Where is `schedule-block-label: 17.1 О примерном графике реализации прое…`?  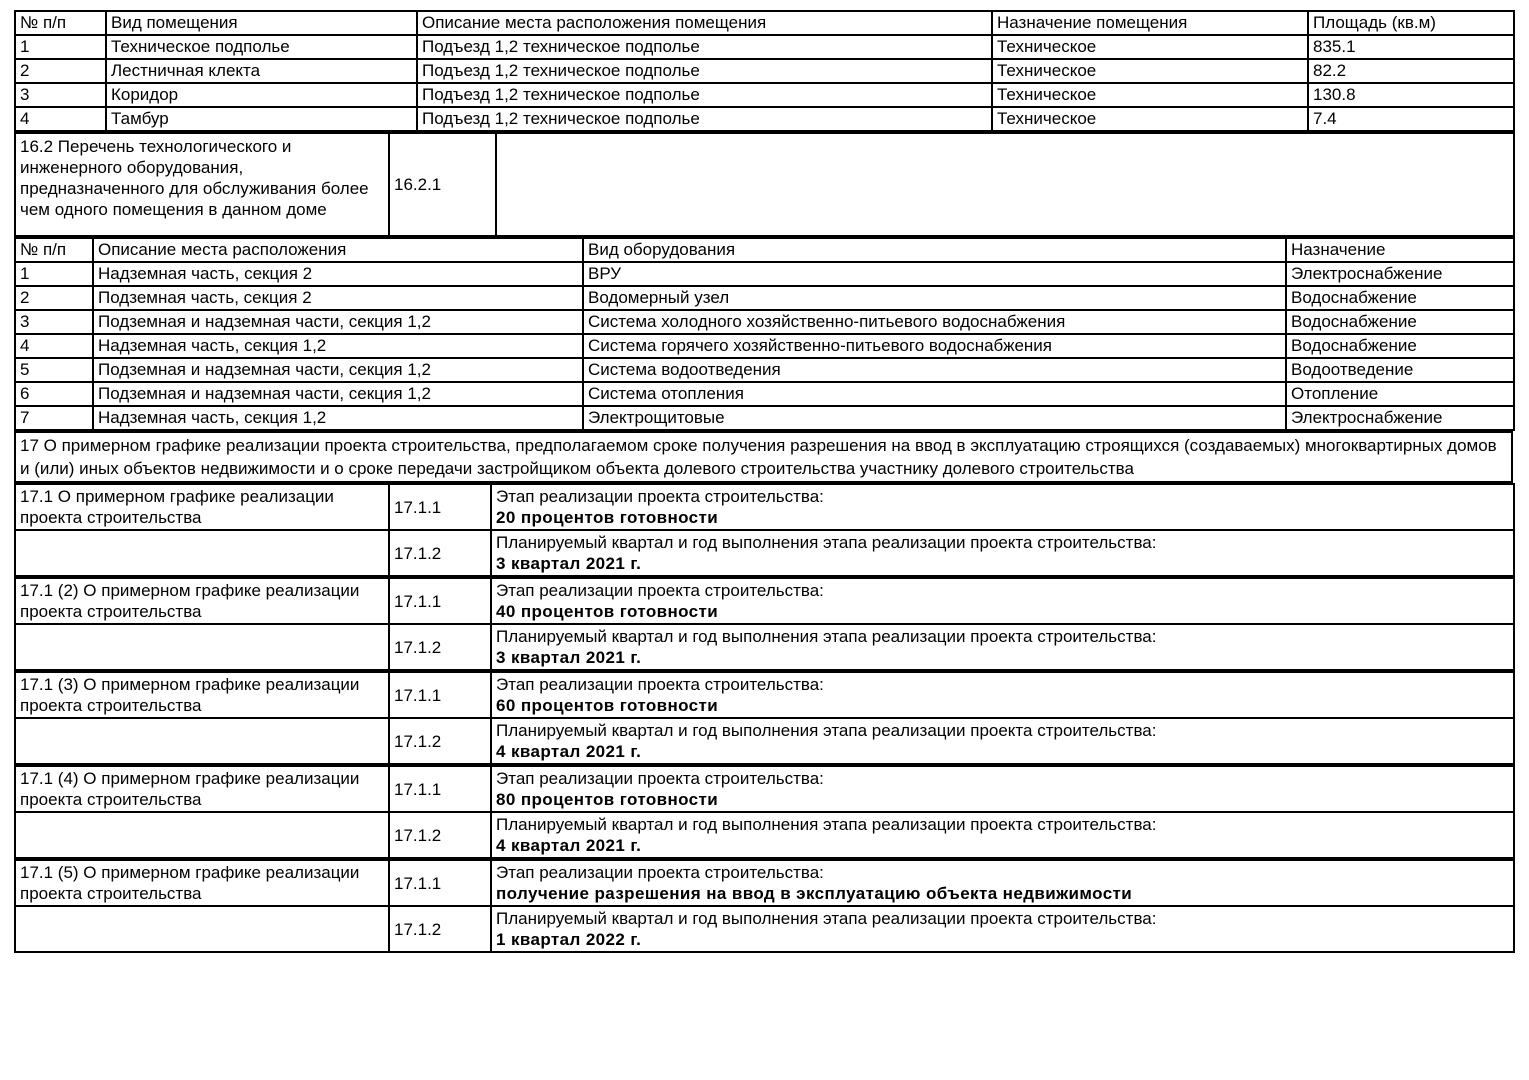 schedule-block-label: 17.1 О примерном графике реализации прое… is located at coordinates (202, 507).